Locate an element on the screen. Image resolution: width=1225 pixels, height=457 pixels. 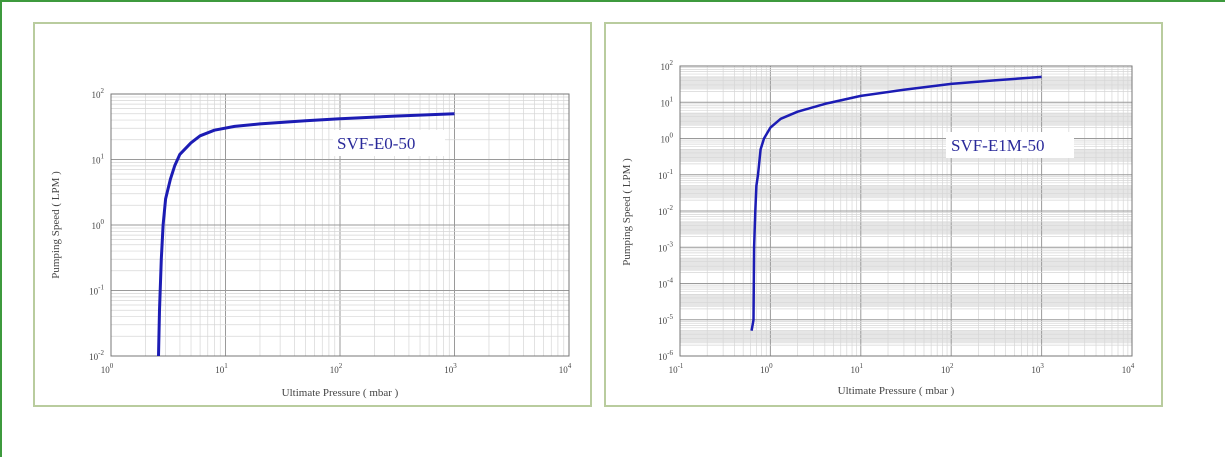
chart-right-y-ticks: 10⁻⁶ 10⁻⁵ 10⁻⁴ 10⁻³ 10⁻² 10⁻¹ 10⁰ 10¹ 10² is located at coordinates (665, 210).